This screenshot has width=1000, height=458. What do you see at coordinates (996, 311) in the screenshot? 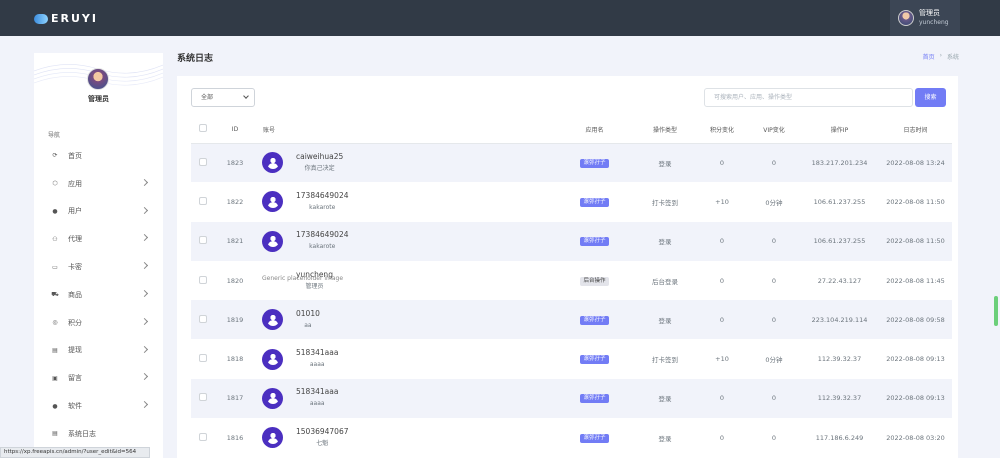
I see `page-scrollbar` at bounding box center [996, 311].